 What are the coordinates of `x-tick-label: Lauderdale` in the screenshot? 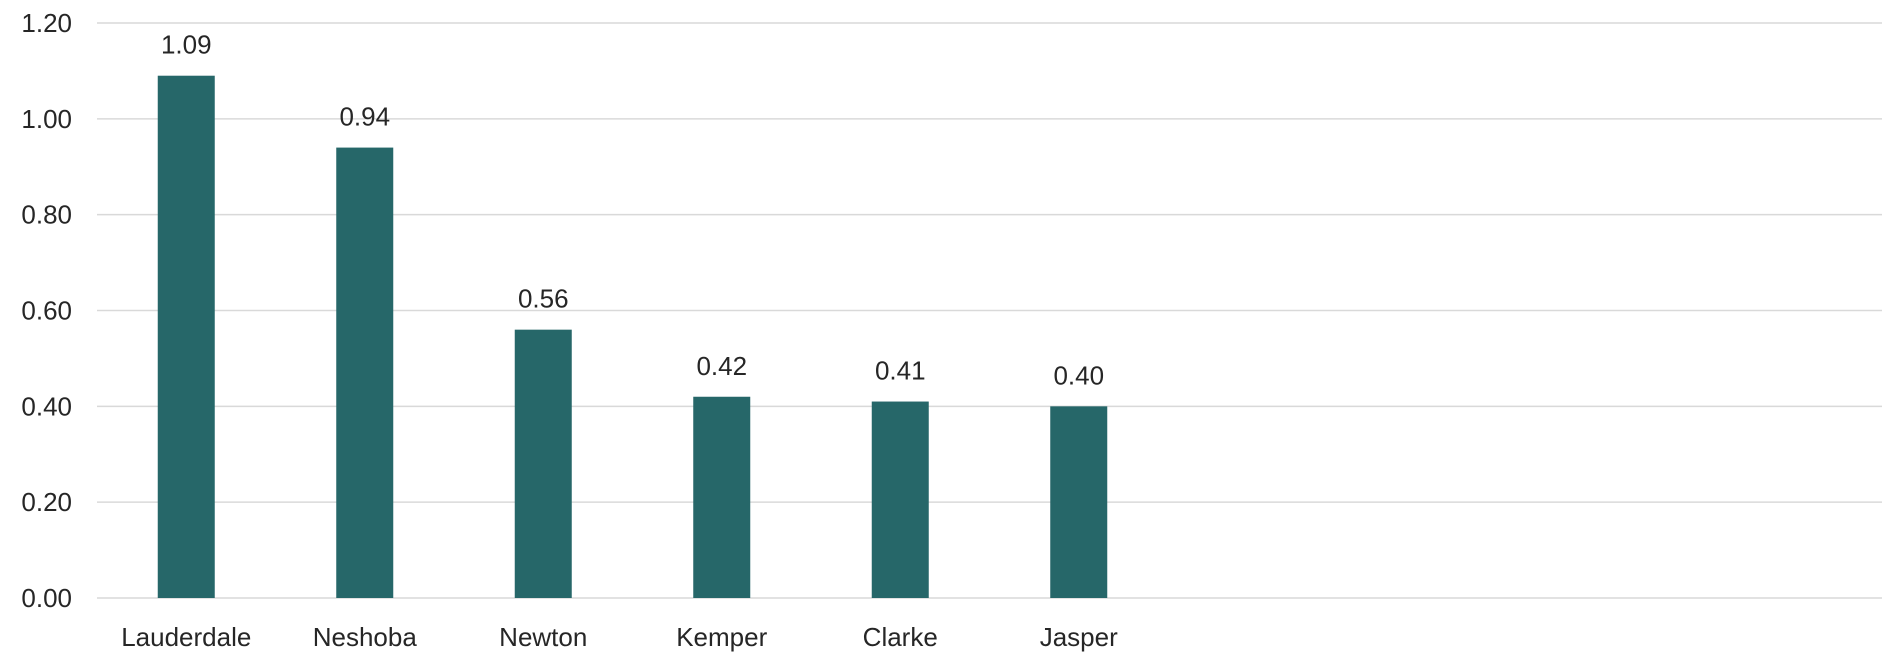 It's located at (186, 637).